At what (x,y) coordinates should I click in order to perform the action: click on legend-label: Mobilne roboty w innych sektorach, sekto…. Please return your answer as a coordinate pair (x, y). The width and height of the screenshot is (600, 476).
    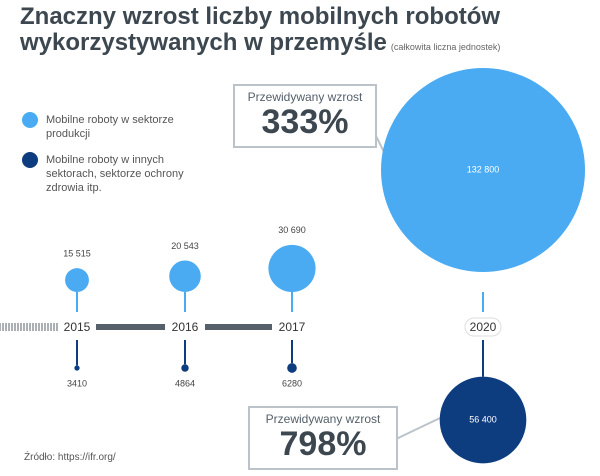
    Looking at the image, I should click on (115, 174).